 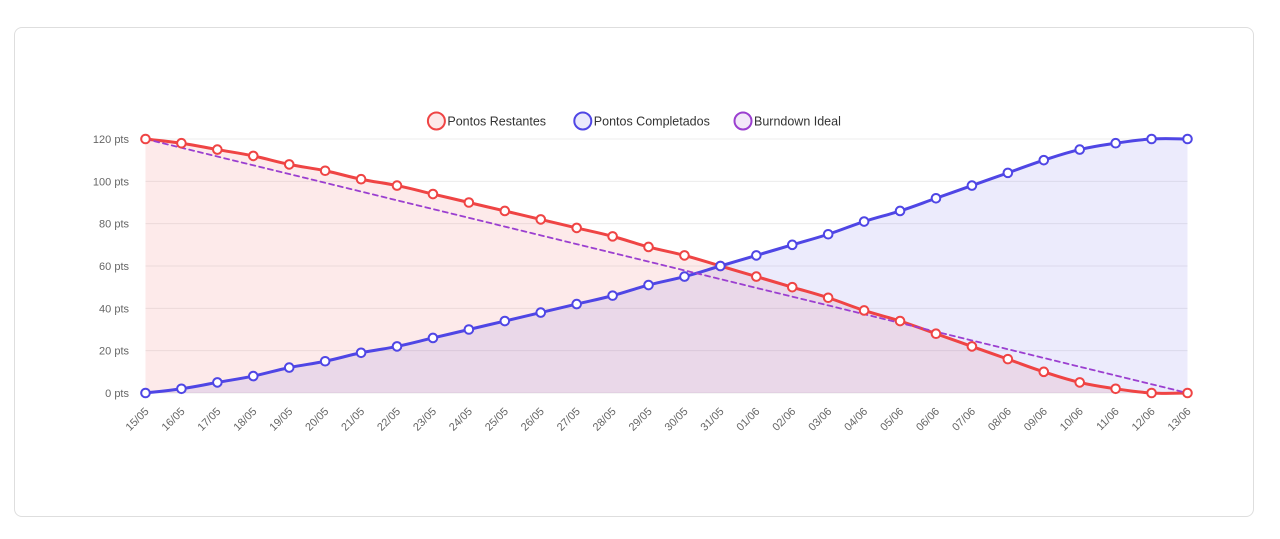 What do you see at coordinates (114, 352) in the screenshot?
I see `y-tick-label: 20 pts` at bounding box center [114, 352].